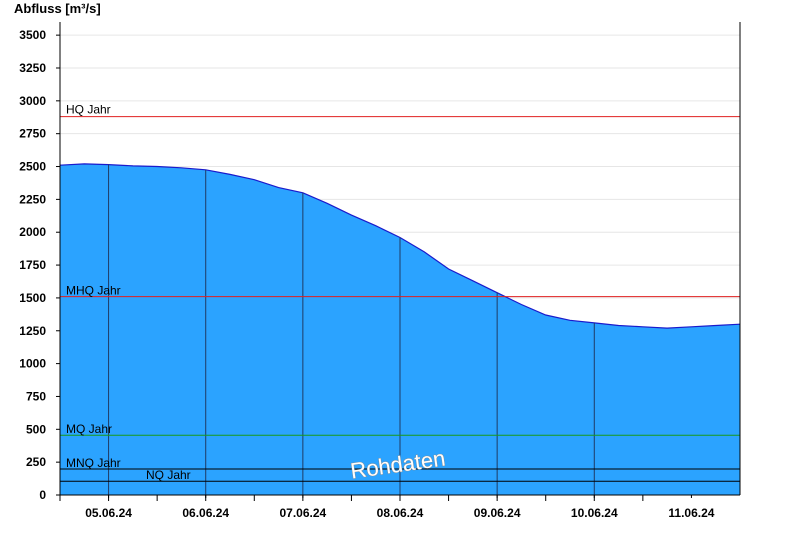 The width and height of the screenshot is (800, 550). What do you see at coordinates (32, 364) in the screenshot?
I see `y-tick-label: 1000` at bounding box center [32, 364].